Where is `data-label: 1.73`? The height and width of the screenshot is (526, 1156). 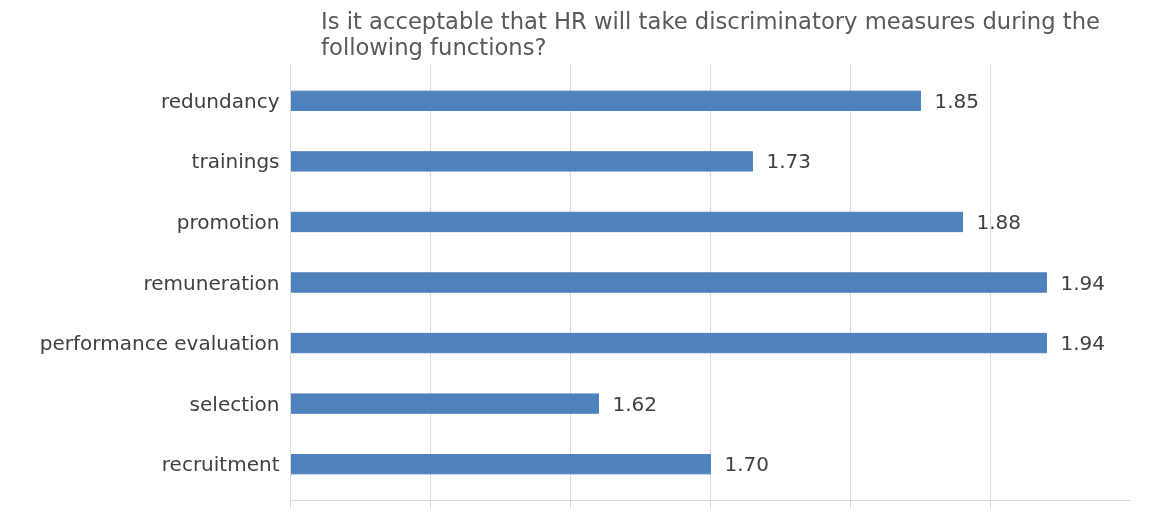 data-label: 1.73 is located at coordinates (789, 161).